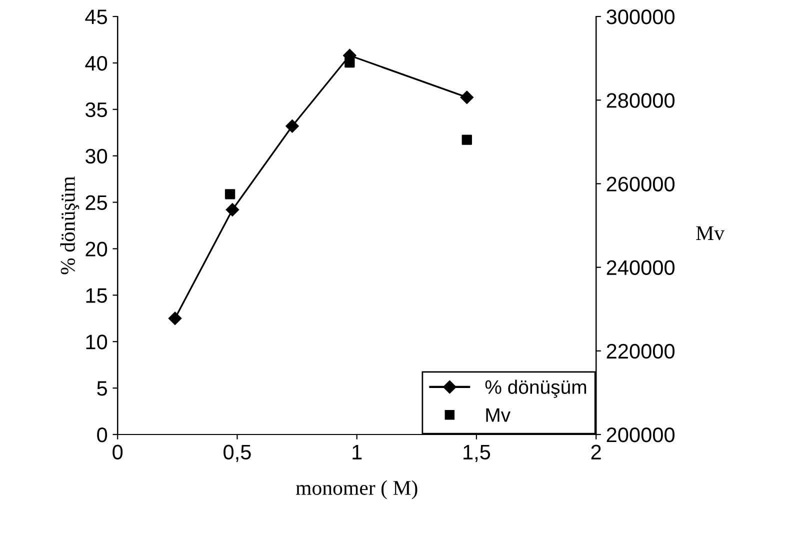  Describe the element at coordinates (96, 63) in the screenshot. I see `y-tick-label: 40` at that location.